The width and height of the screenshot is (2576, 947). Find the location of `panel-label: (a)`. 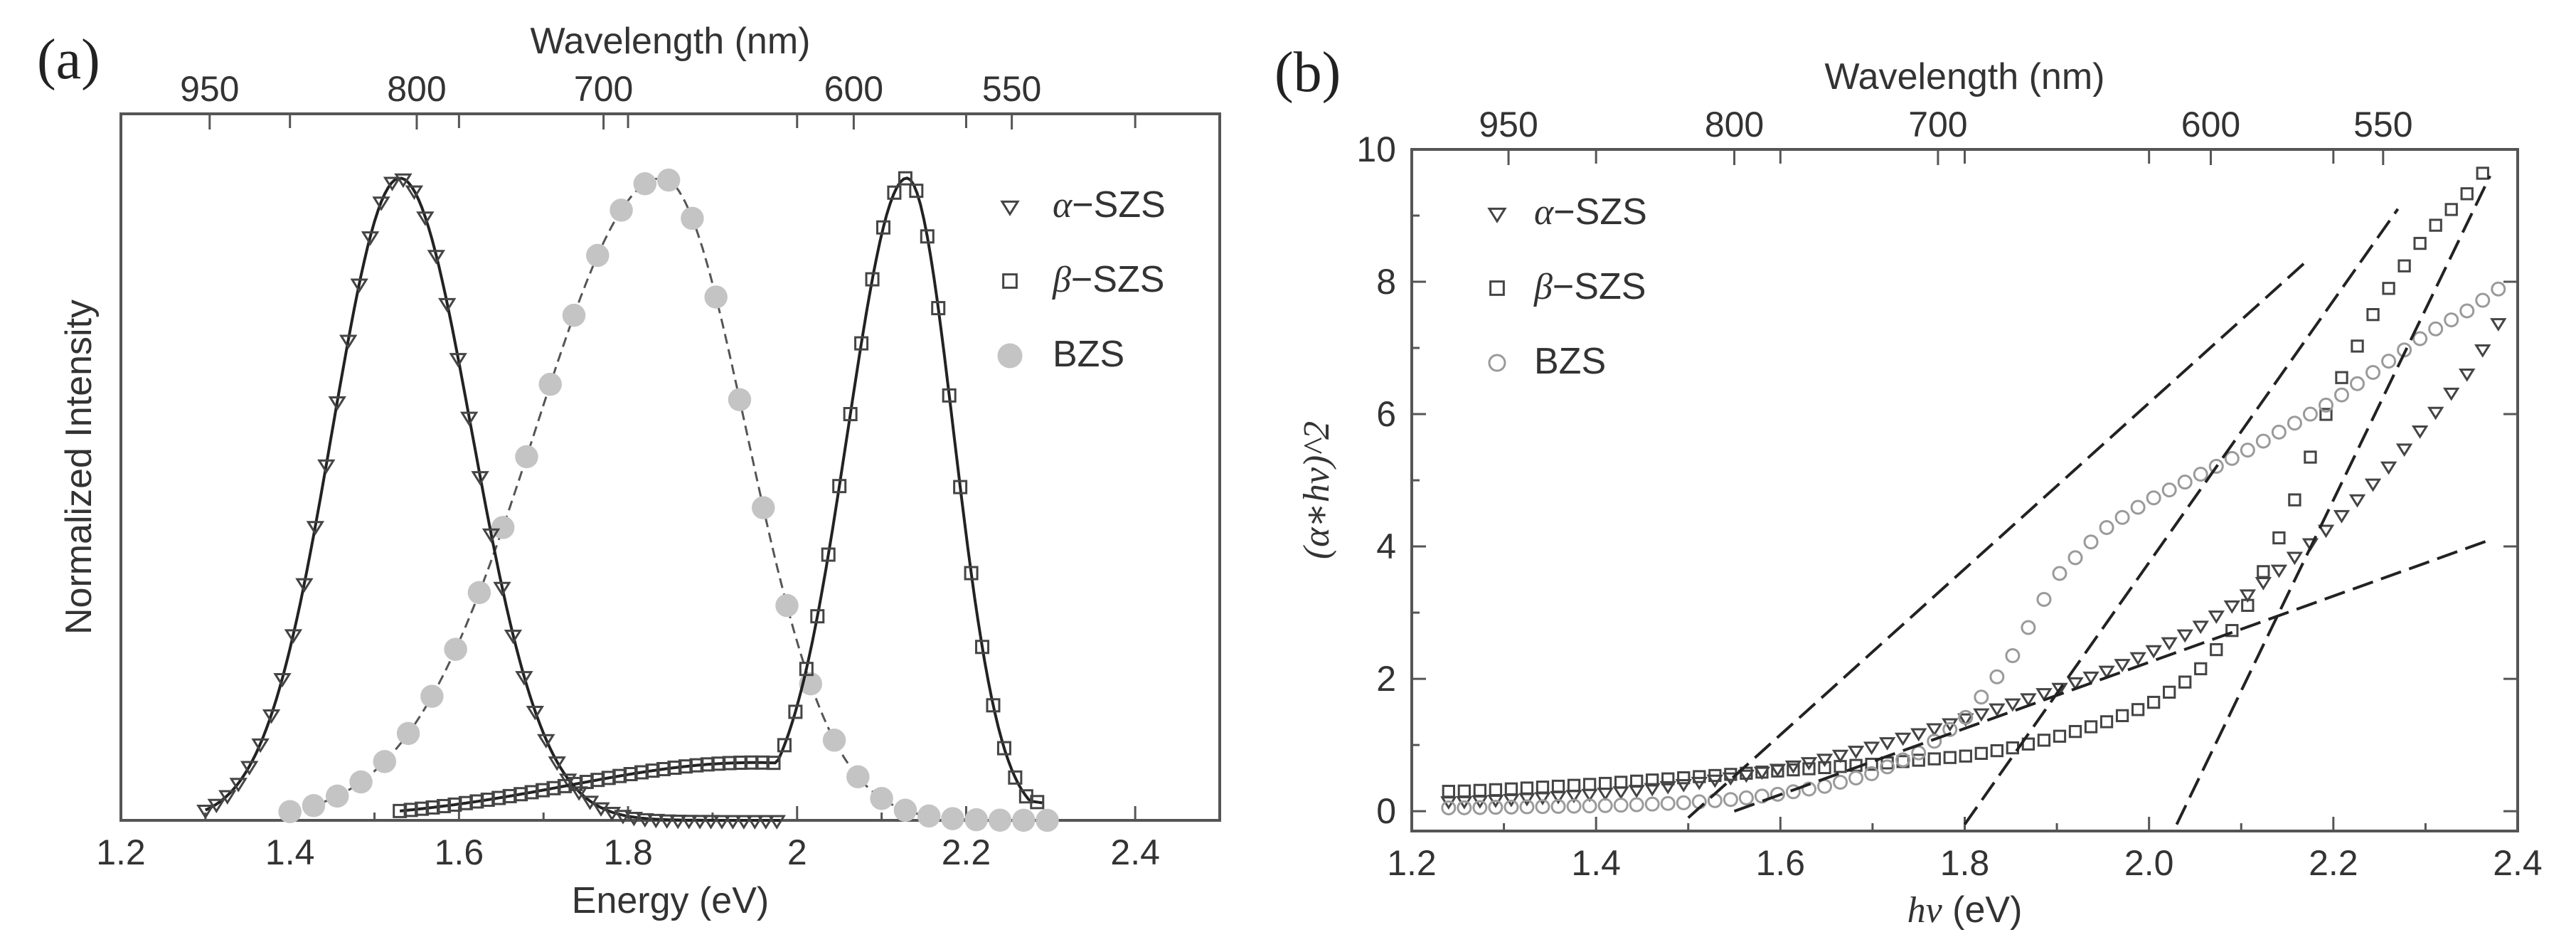

panel-label: (a) is located at coordinates (68, 59).